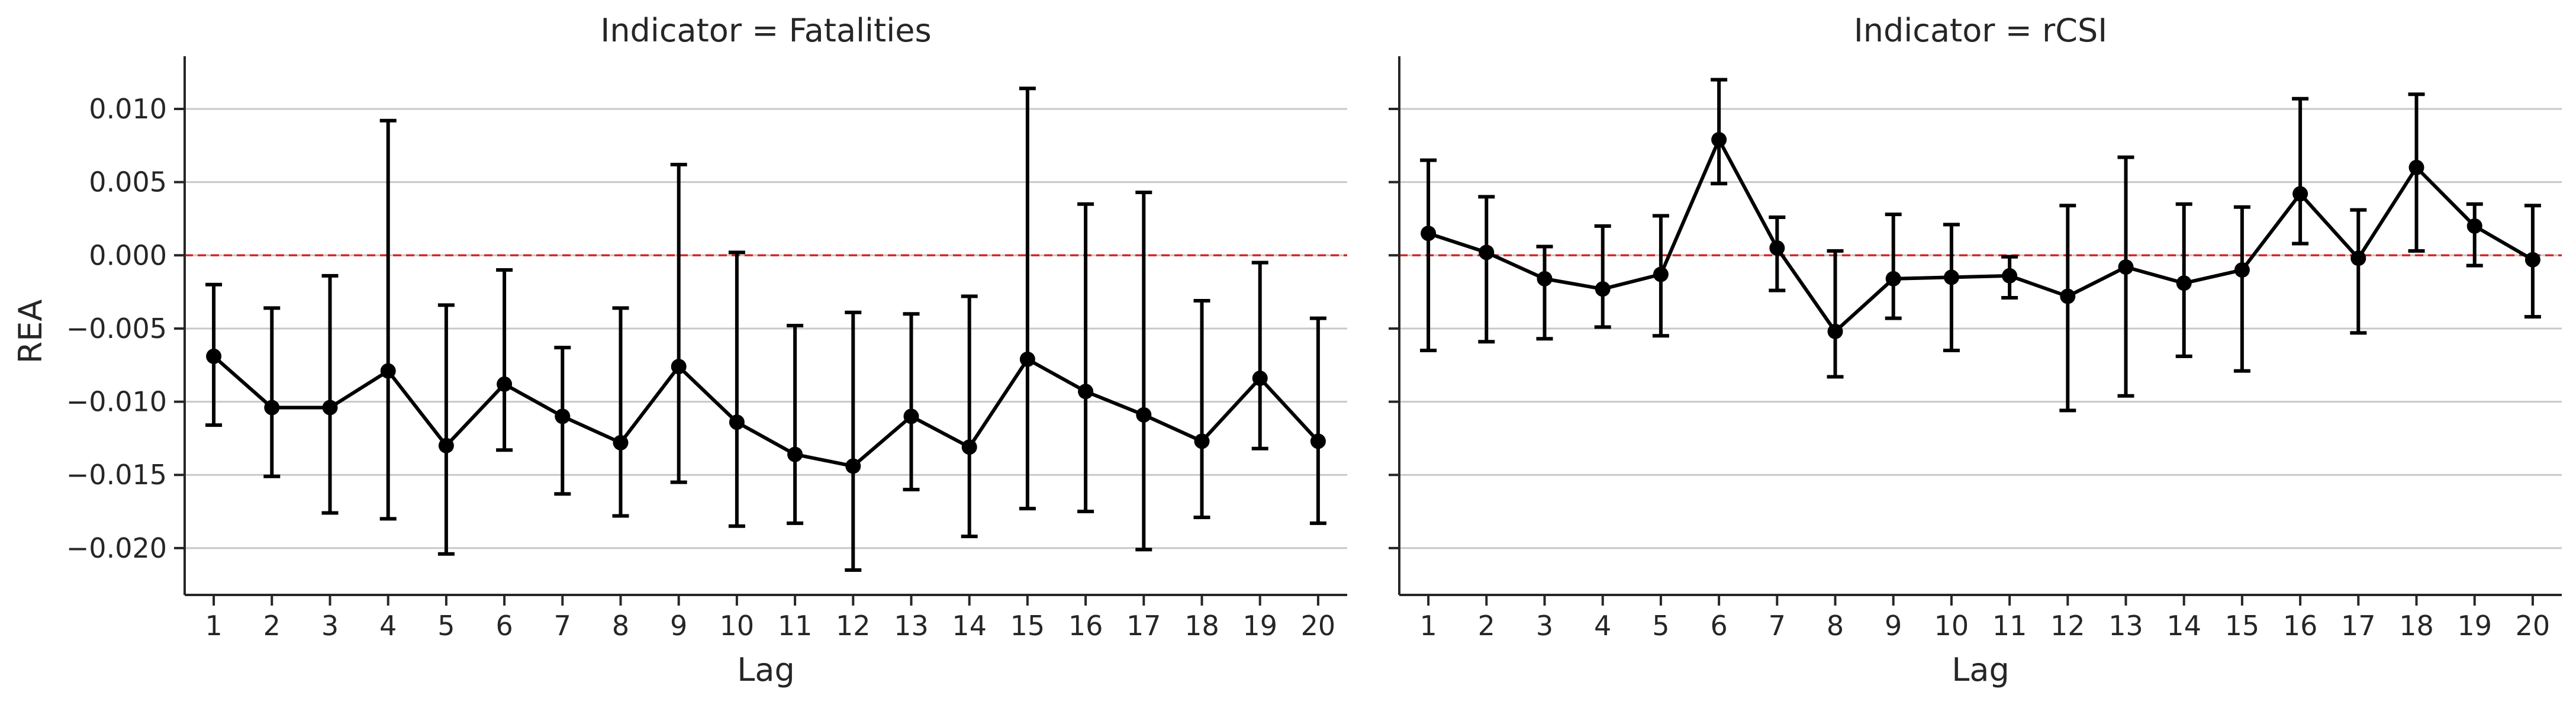 The height and width of the screenshot is (708, 2576). What do you see at coordinates (117, 475) in the screenshot?
I see `y-tick-label: −0.015` at bounding box center [117, 475].